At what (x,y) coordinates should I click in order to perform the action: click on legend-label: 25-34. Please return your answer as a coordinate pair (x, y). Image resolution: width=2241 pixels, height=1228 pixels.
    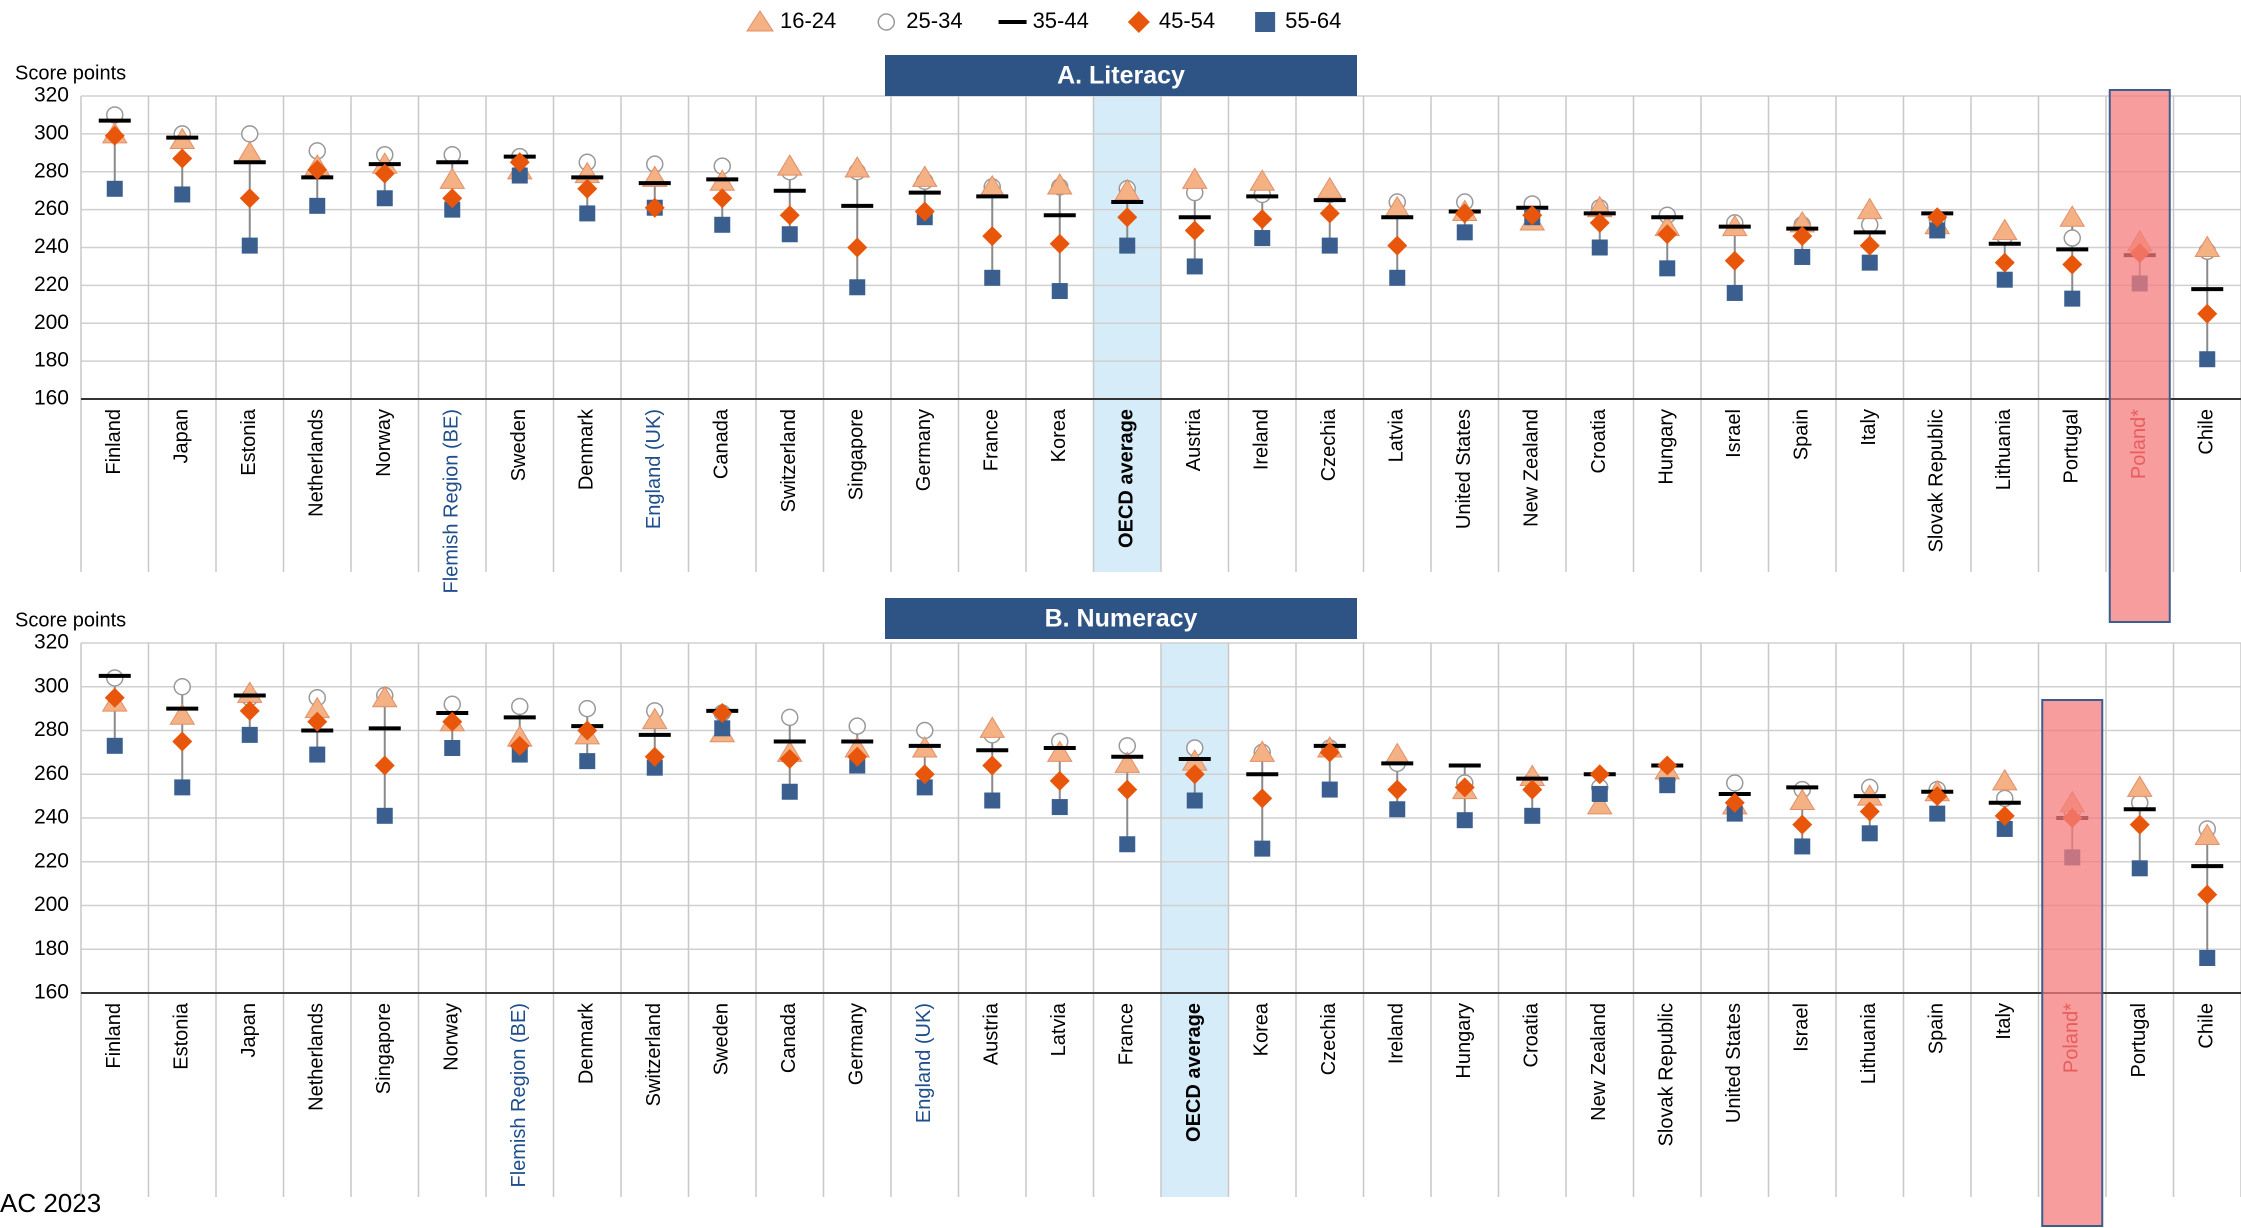
    Looking at the image, I should click on (934, 20).